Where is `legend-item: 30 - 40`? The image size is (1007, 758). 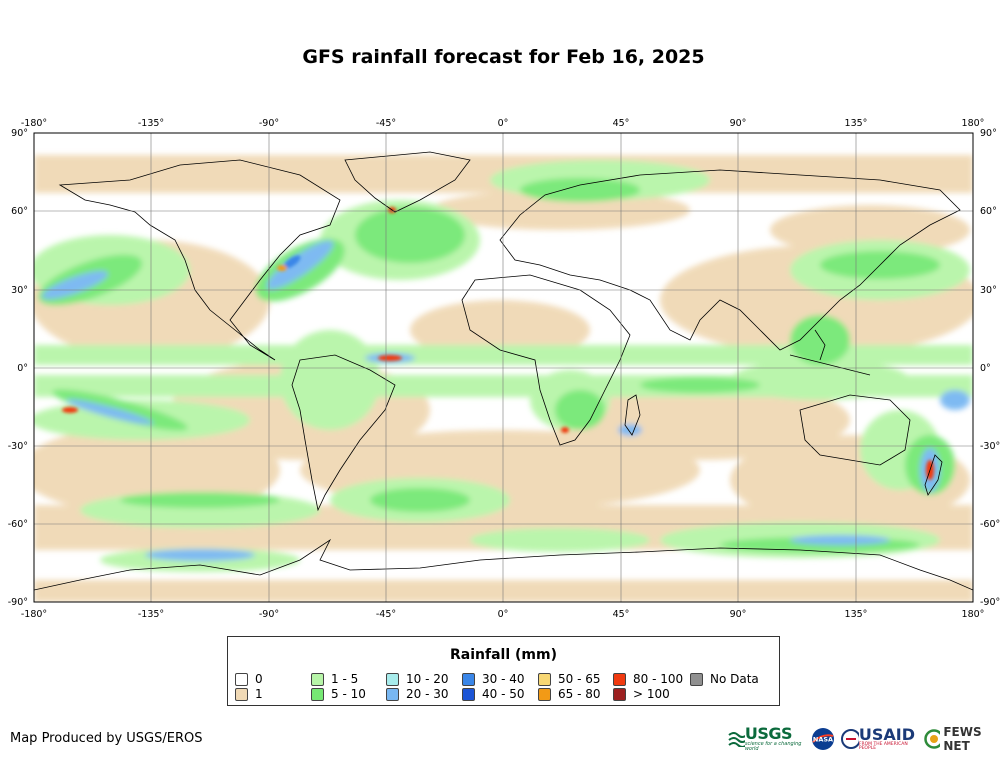
legend-item: 30 - 40 is located at coordinates (493, 679).